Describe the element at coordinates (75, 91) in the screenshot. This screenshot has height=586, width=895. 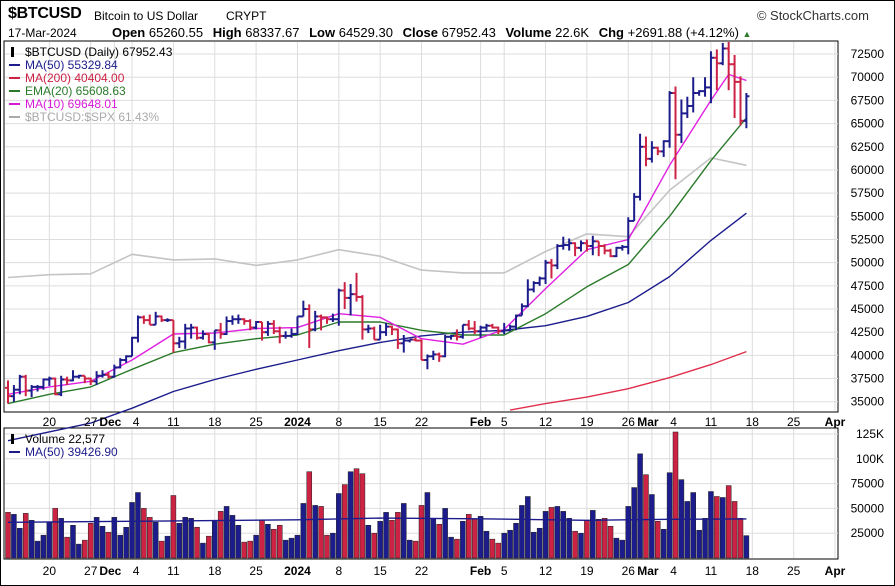
I see `price-legend-text: EMA(20) 65608.63` at that location.